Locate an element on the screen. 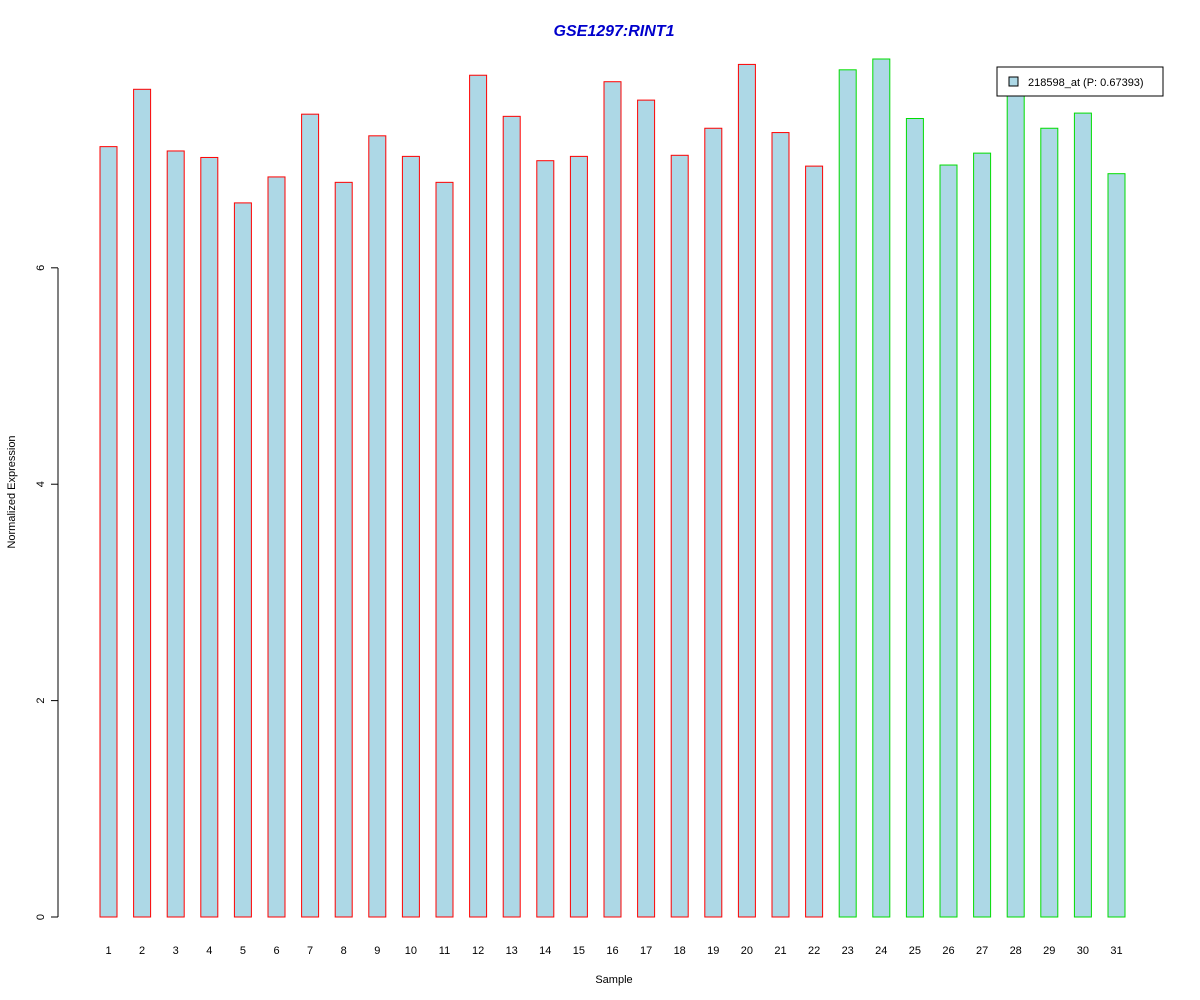 This screenshot has width=1200, height=1000. y-tick-label: 2 is located at coordinates (41, 701).